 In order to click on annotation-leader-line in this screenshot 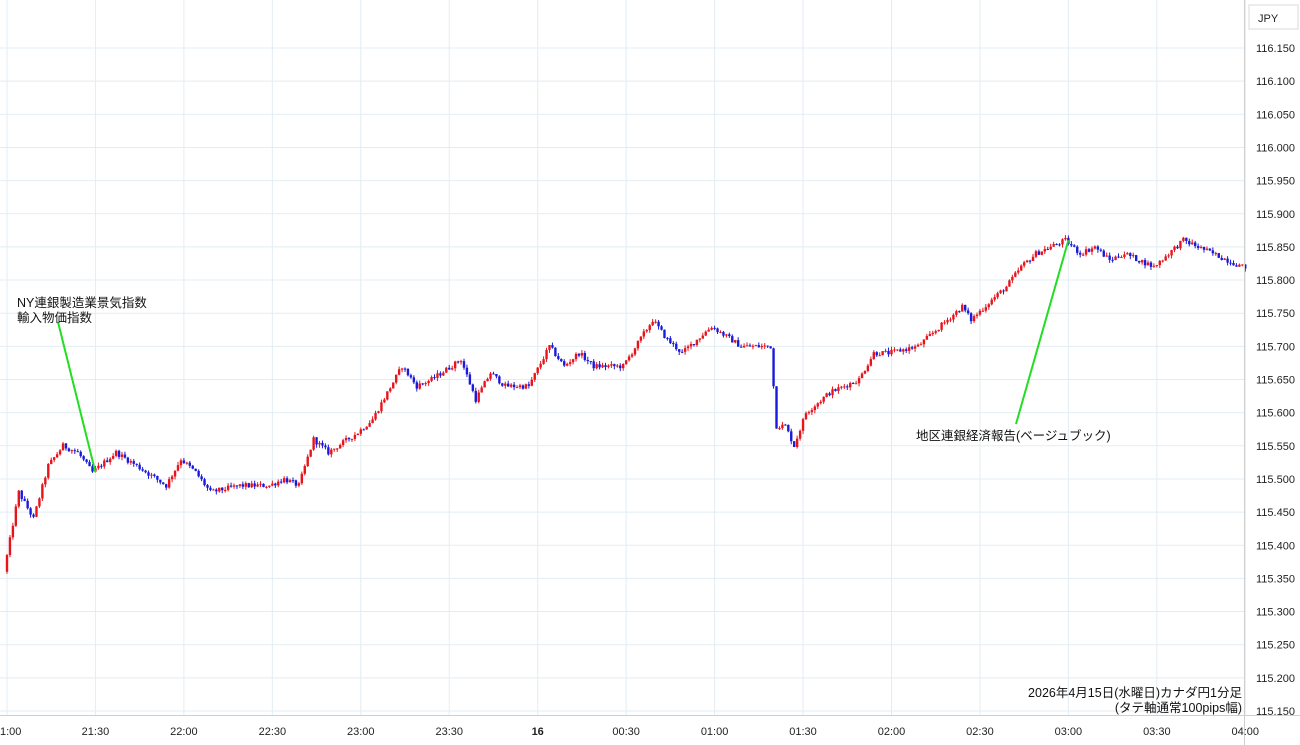, I will do `click(77, 397)`.